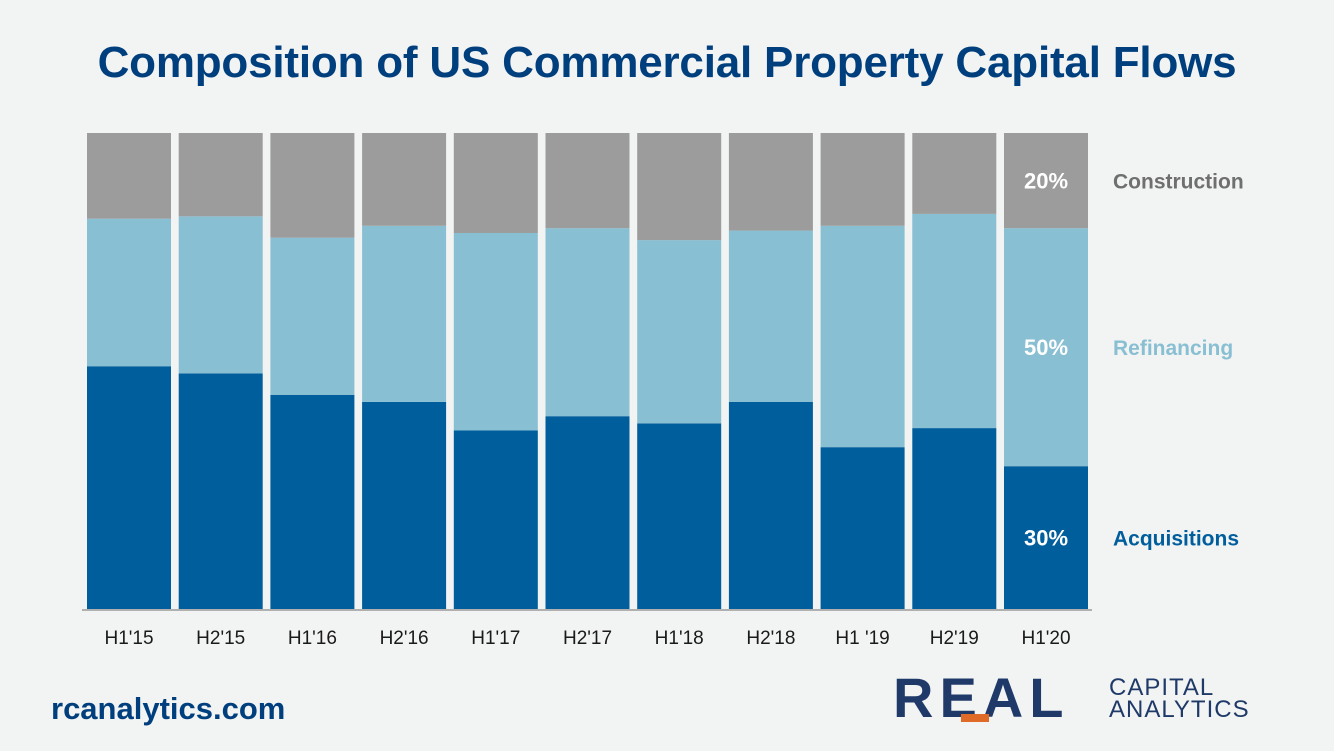  What do you see at coordinates (220, 638) in the screenshot?
I see `x-tick-label: H2'15` at bounding box center [220, 638].